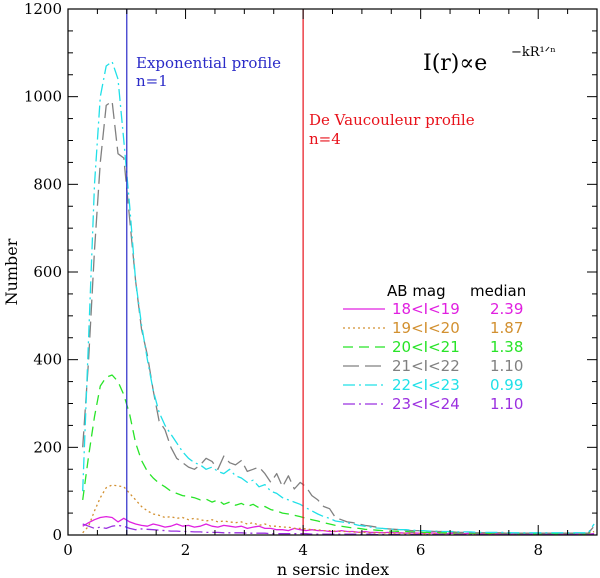  What do you see at coordinates (426, 366) in the screenshot?
I see `legend-label: 21<I<22` at bounding box center [426, 366].